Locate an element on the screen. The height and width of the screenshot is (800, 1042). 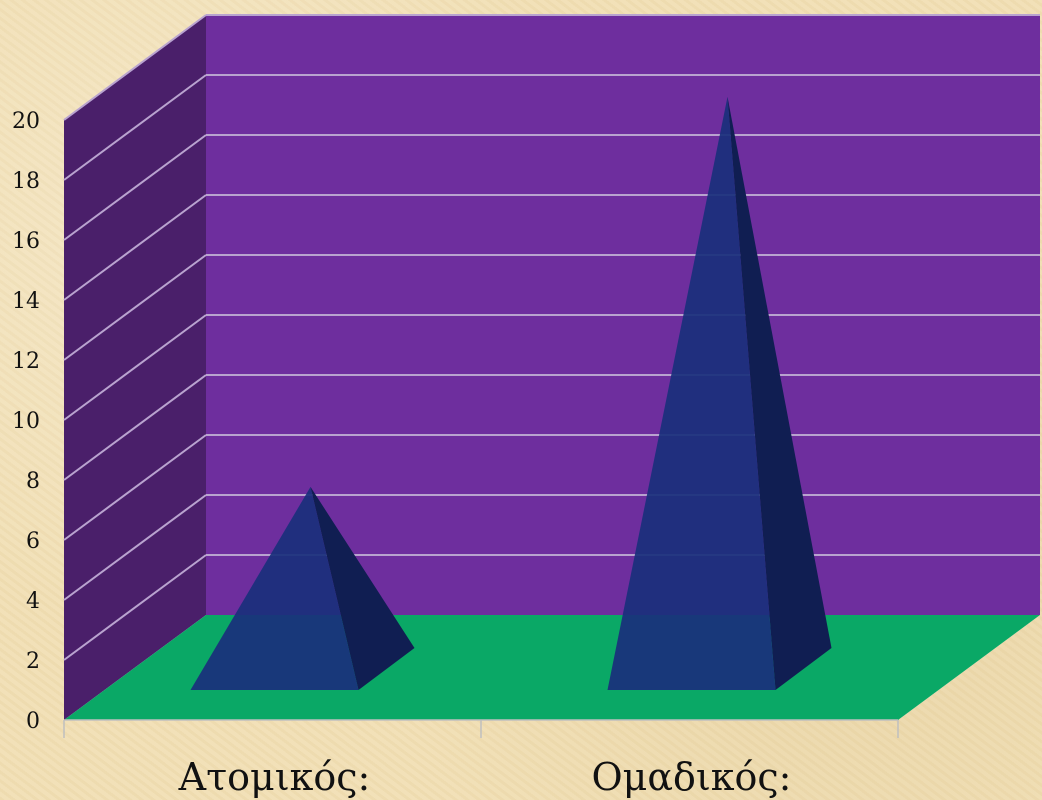
y-tick-label-20: 20 is located at coordinates (26, 121).